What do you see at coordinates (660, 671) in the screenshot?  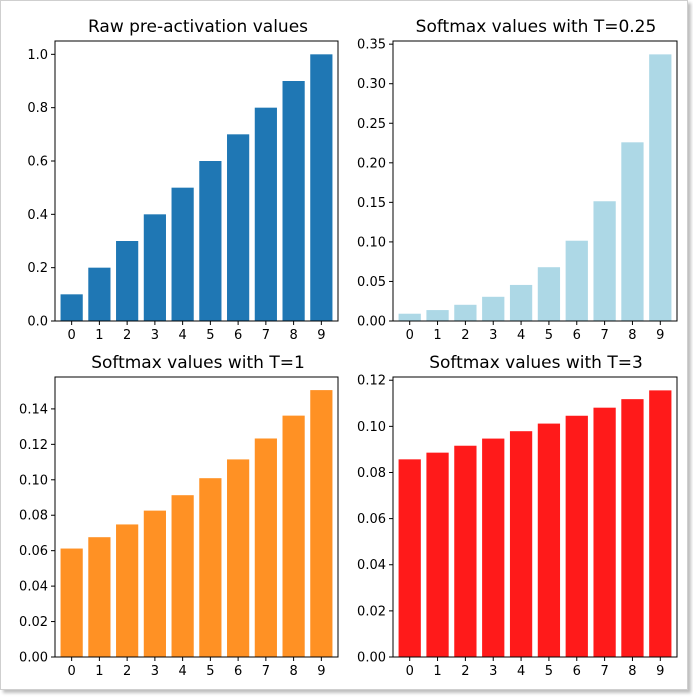 I see `x-tick-label-3-9: 9` at bounding box center [660, 671].